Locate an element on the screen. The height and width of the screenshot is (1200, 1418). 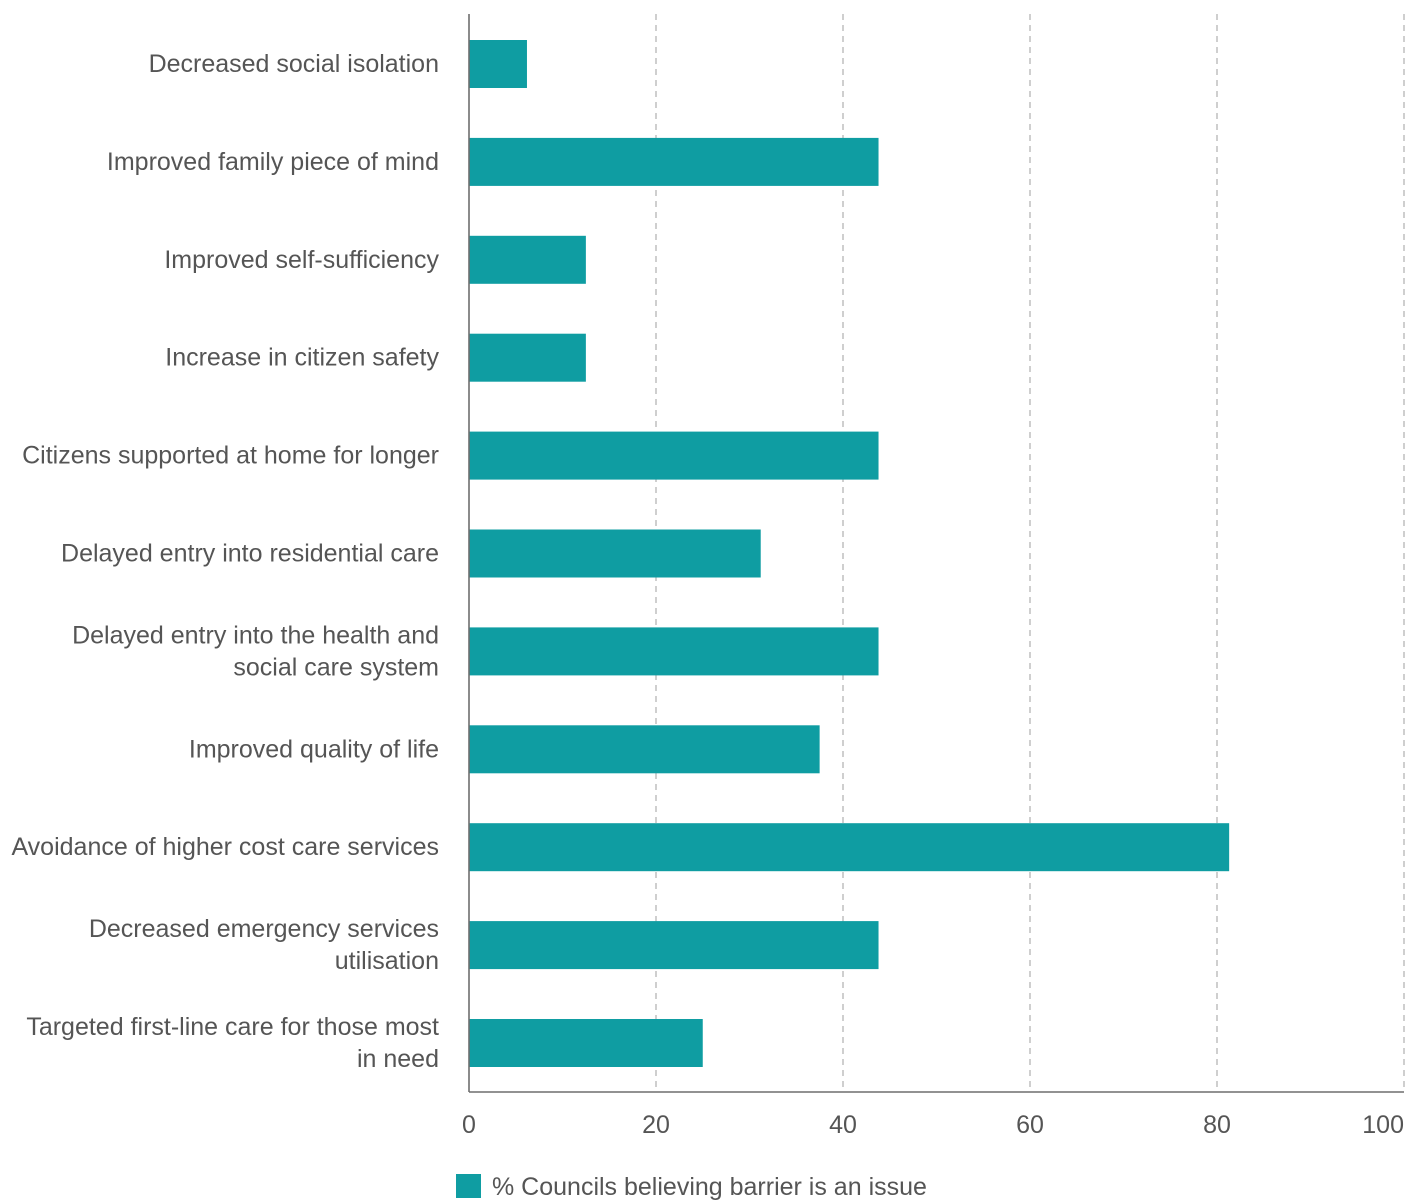
category-label: Improved self-sufficiency is located at coordinates (301, 260).